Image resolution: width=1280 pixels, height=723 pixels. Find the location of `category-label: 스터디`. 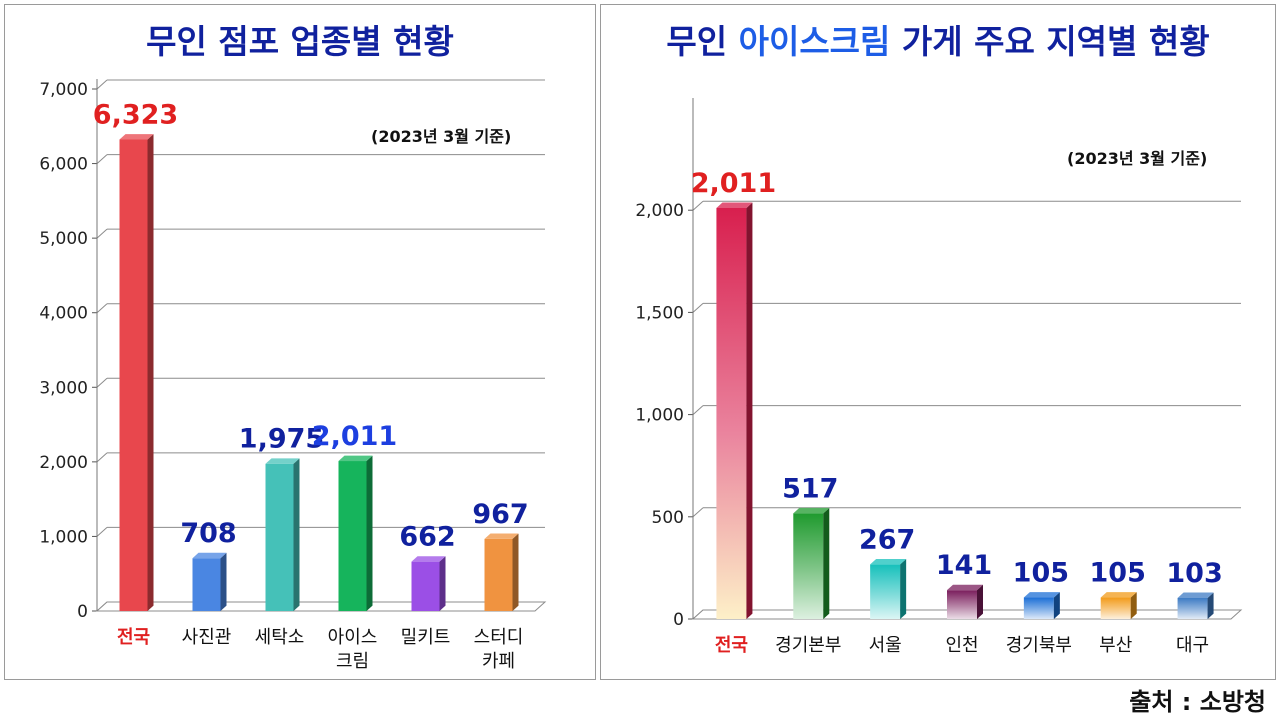

category-label: 스터디 is located at coordinates (499, 637).